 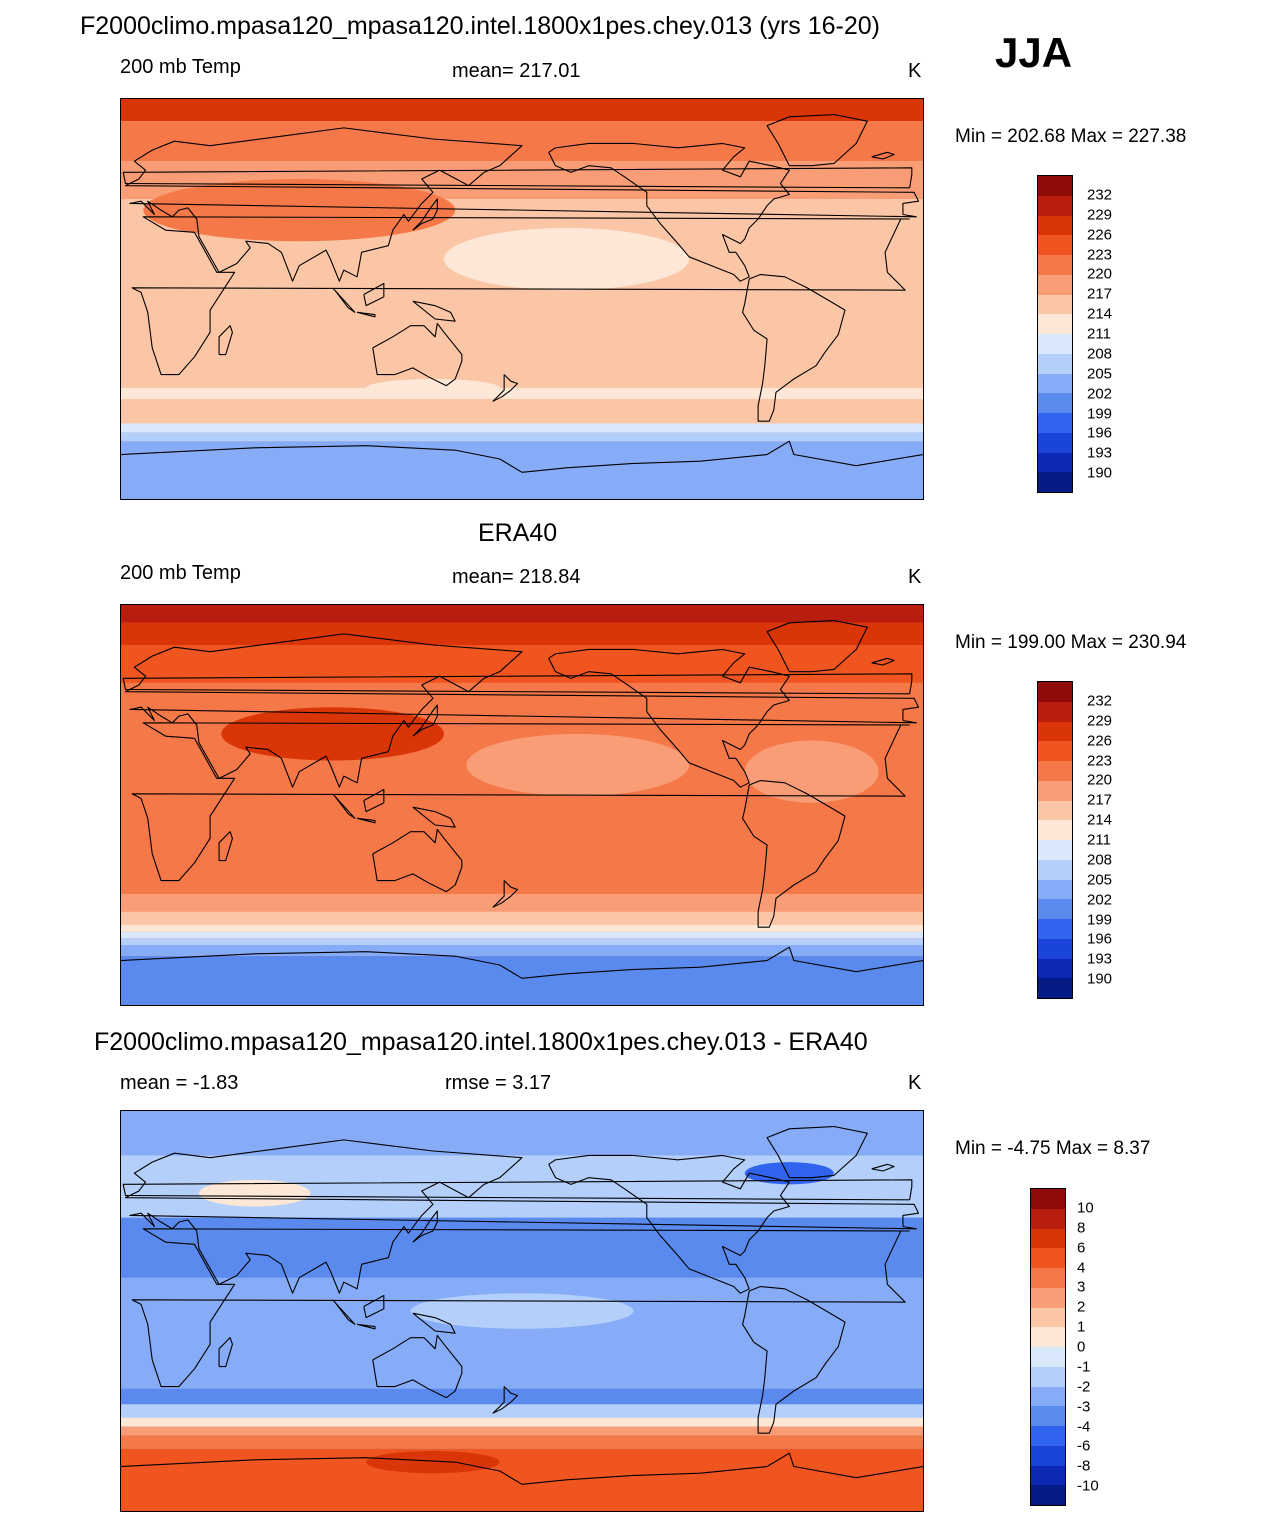 I want to click on panel-1-colorbar, so click(x=1055, y=334).